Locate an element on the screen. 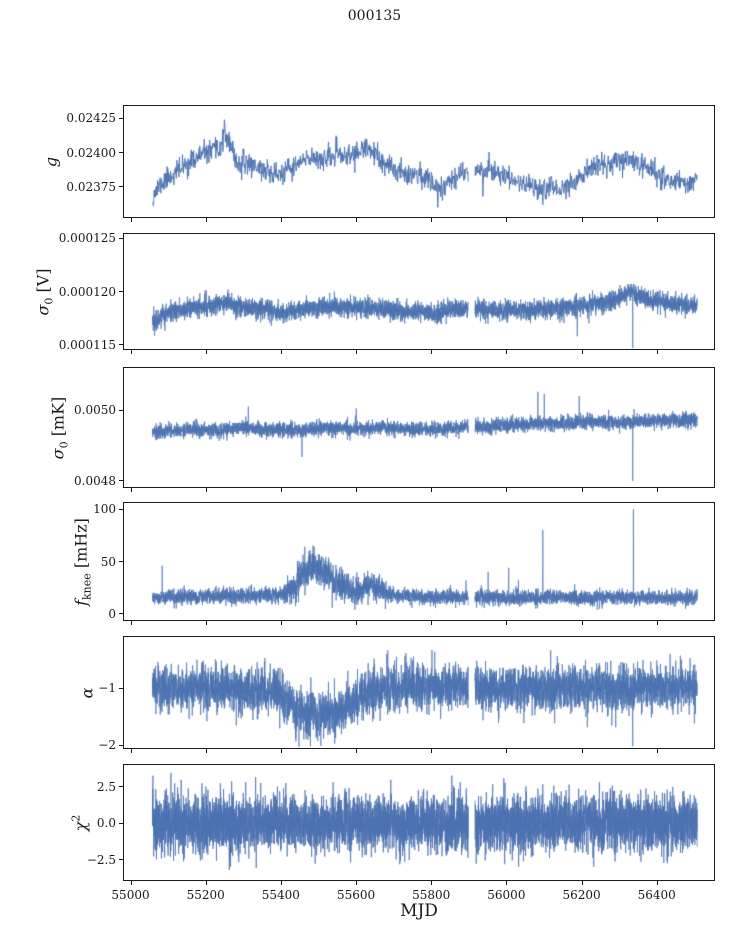  x-tick-label: 55200 is located at coordinates (205, 895).